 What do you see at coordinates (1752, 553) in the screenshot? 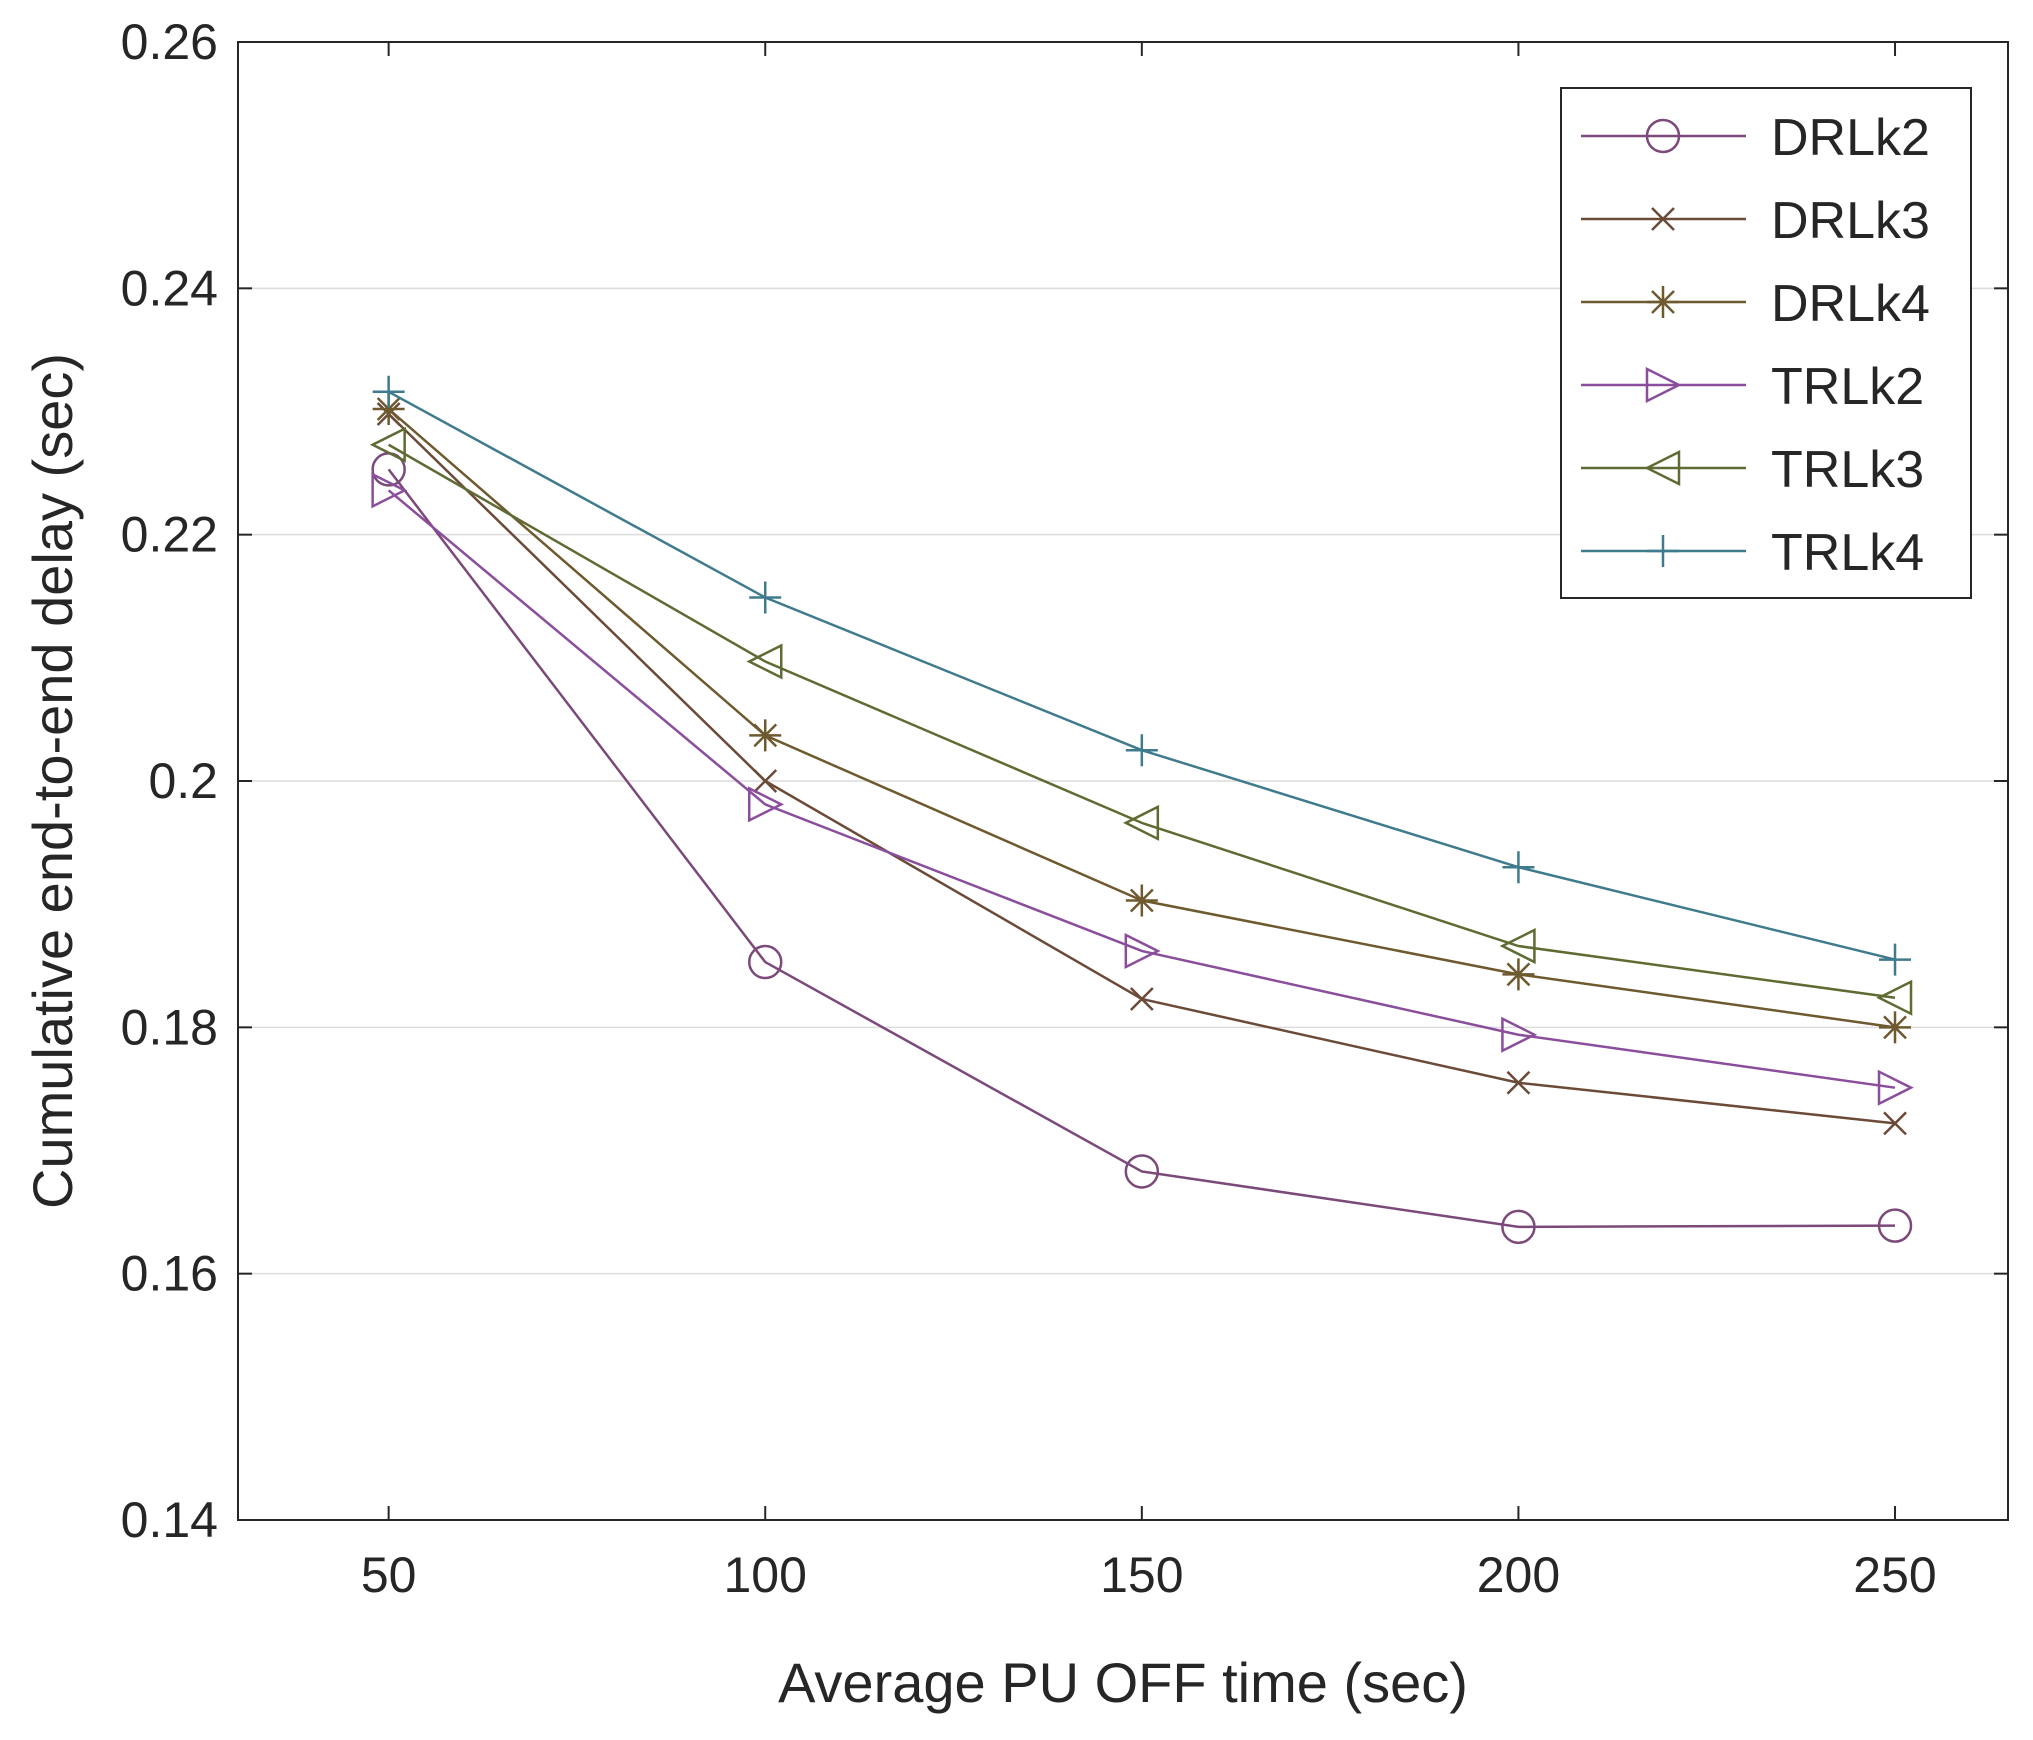
I see `legend-item-trlk4: TRLk4` at bounding box center [1752, 553].